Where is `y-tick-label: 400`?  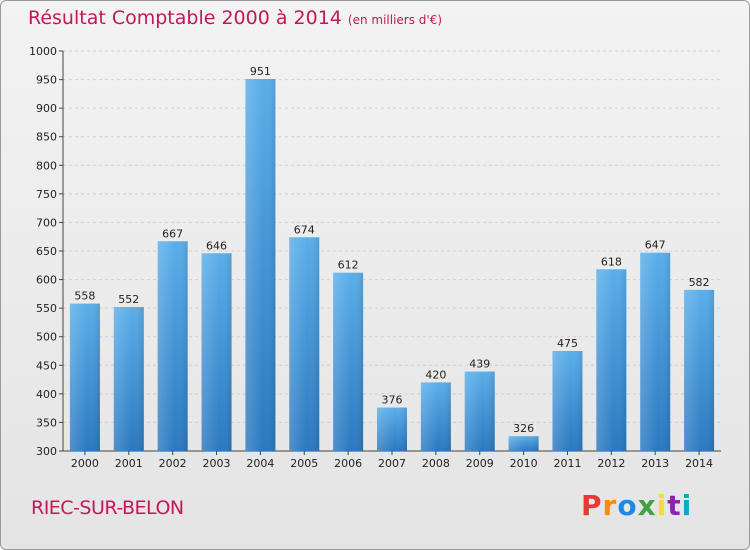
y-tick-label: 400 is located at coordinates (46, 394).